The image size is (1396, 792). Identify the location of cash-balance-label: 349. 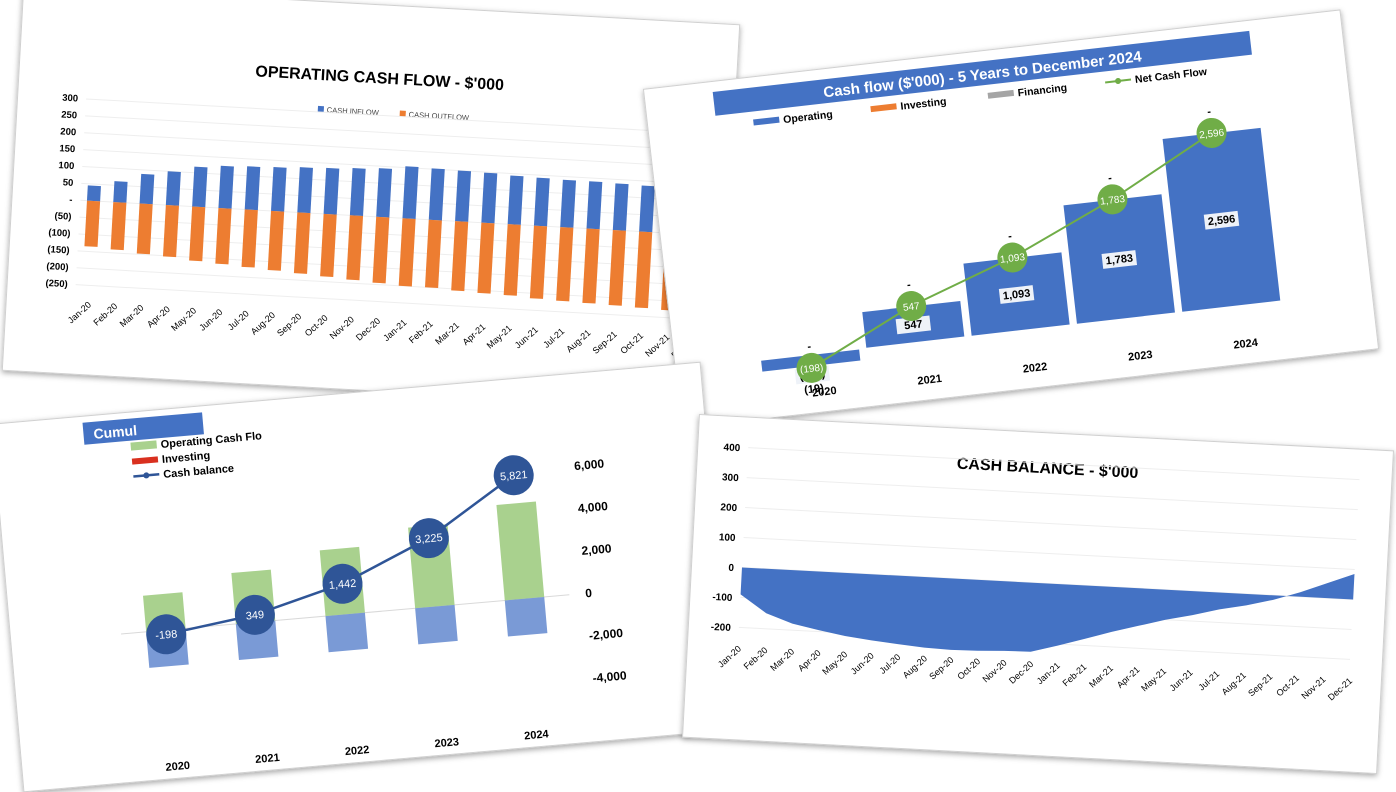
(254, 616).